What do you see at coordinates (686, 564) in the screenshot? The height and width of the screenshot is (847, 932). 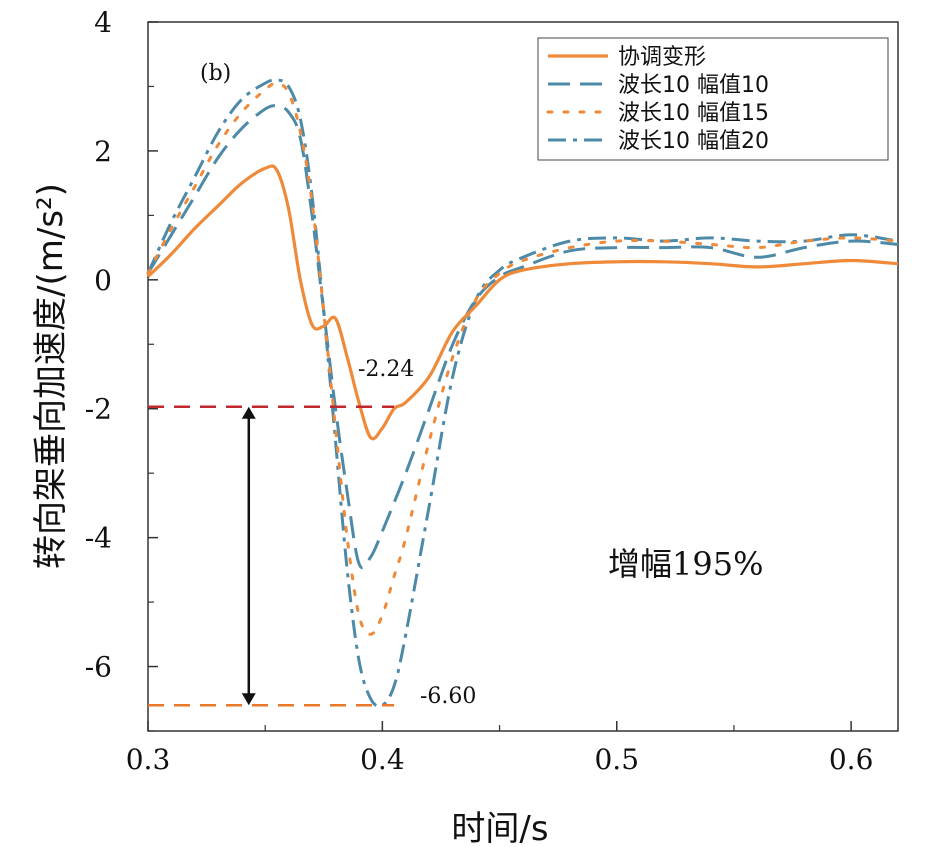 I see `increase-label: 增幅195%` at bounding box center [686, 564].